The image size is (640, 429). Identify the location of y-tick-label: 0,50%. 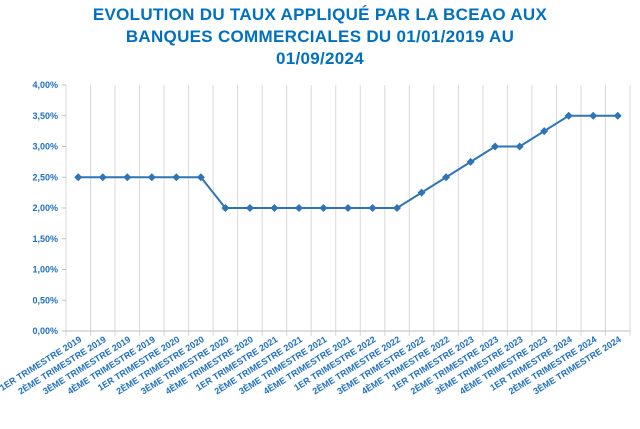
(45, 300).